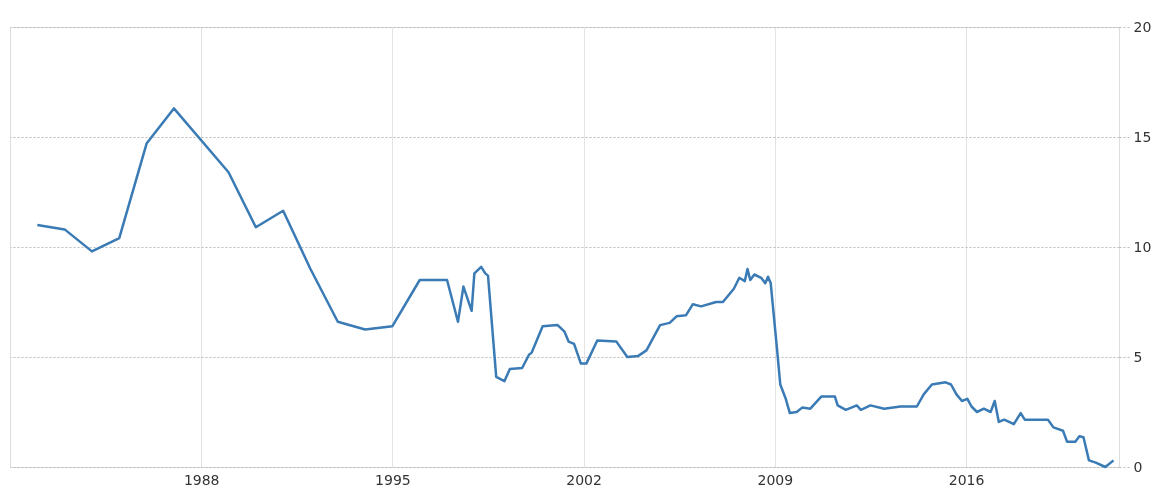  I want to click on y-tick-label: 10, so click(1142, 246).